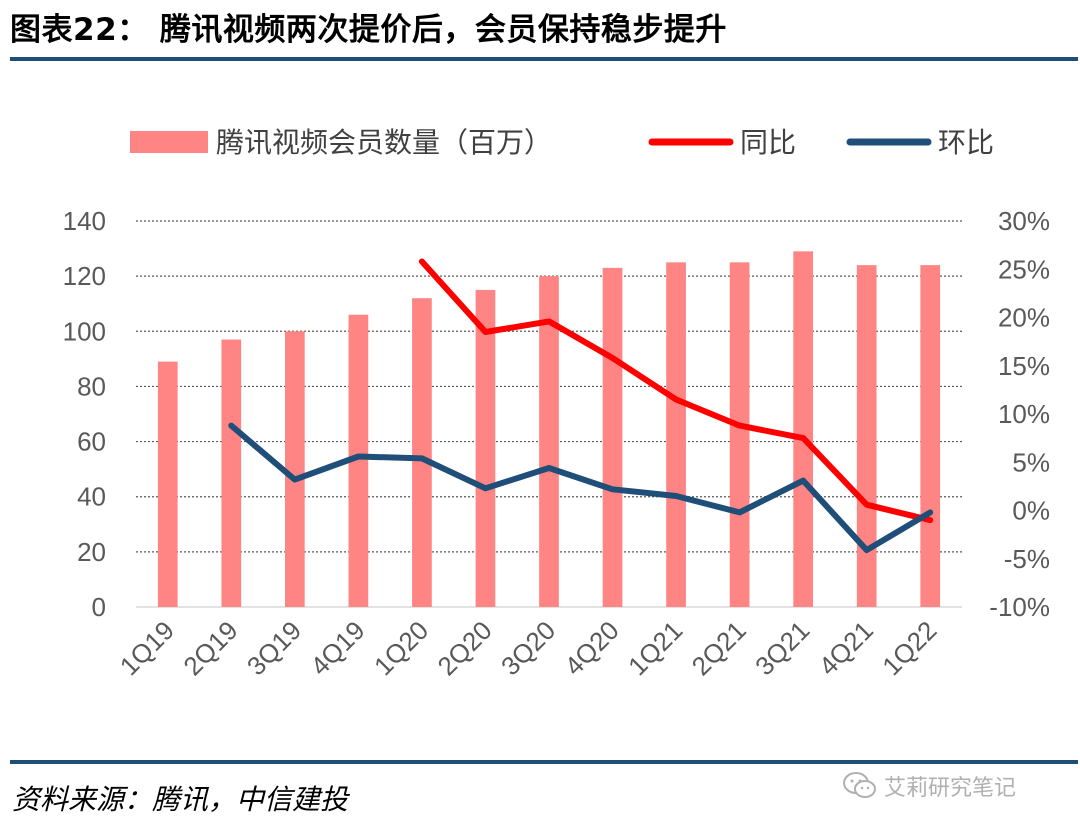 This screenshot has width=1080, height=821. What do you see at coordinates (549, 441) in the screenshot?
I see `bar-3Q20` at bounding box center [549, 441].